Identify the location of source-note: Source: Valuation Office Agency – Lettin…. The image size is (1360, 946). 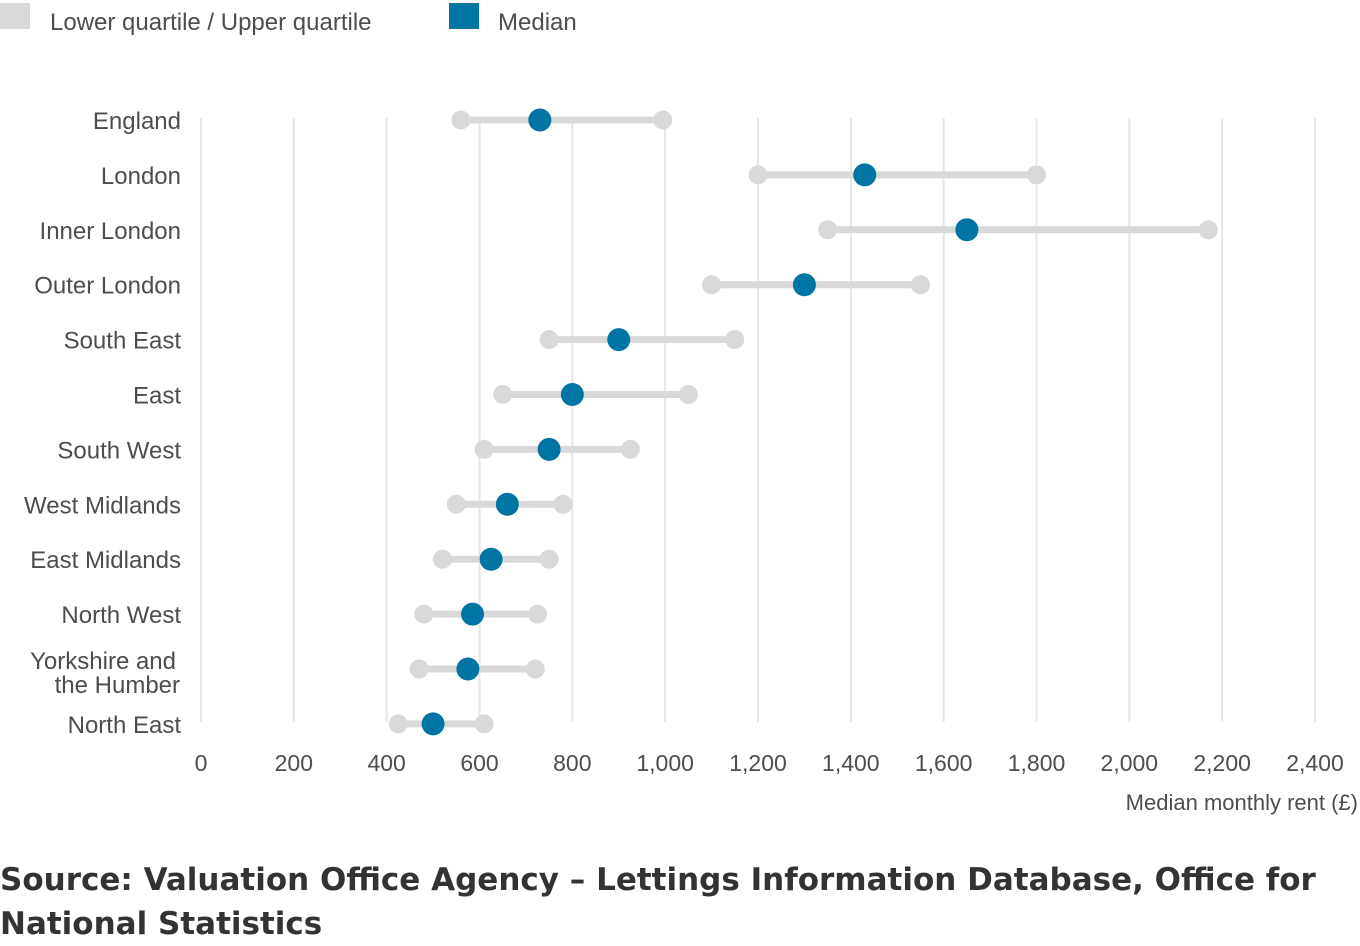
(658, 902).